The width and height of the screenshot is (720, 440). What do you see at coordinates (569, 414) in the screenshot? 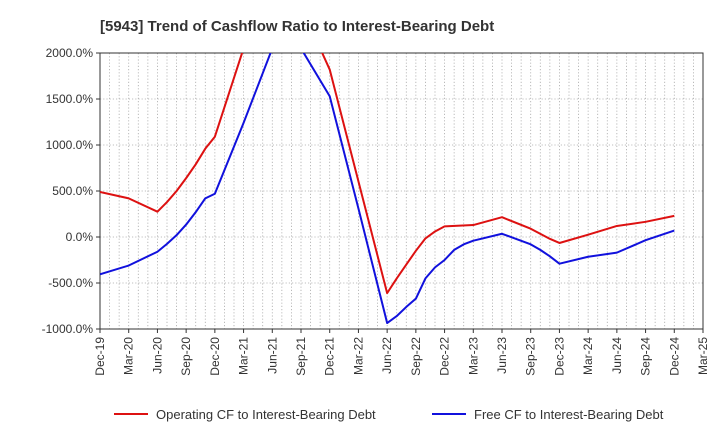
I see `legend-label-free-cf: Free CF to Interest-Bearing Debt` at bounding box center [569, 414].